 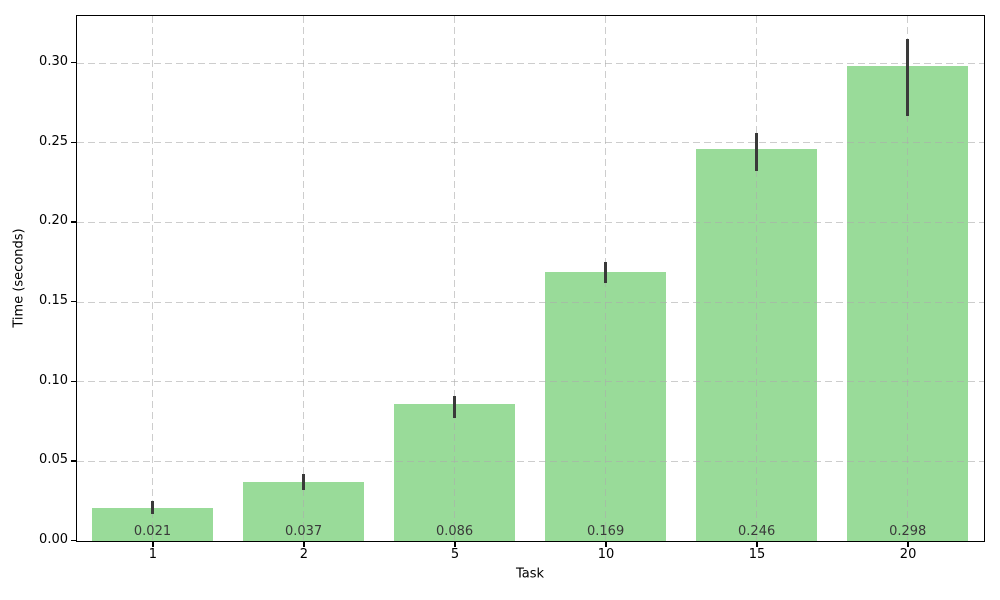 I want to click on x-tick-label: 20, so click(x=908, y=554).